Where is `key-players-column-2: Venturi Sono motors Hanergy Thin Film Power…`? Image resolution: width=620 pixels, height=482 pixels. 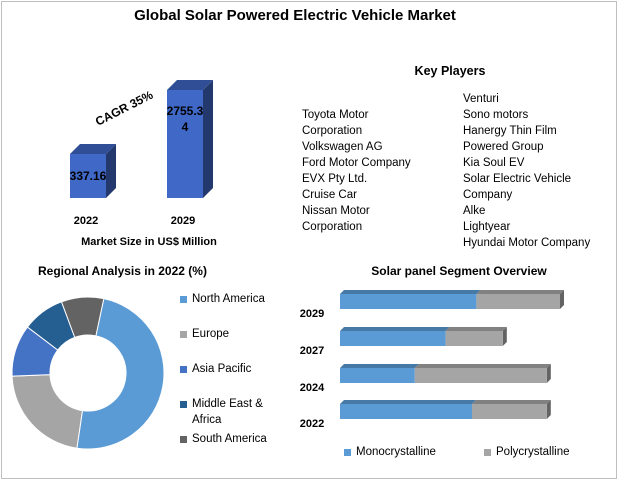
key-players-column-2: Venturi Sono motors Hanergy Thin Film Power… is located at coordinates (526, 171).